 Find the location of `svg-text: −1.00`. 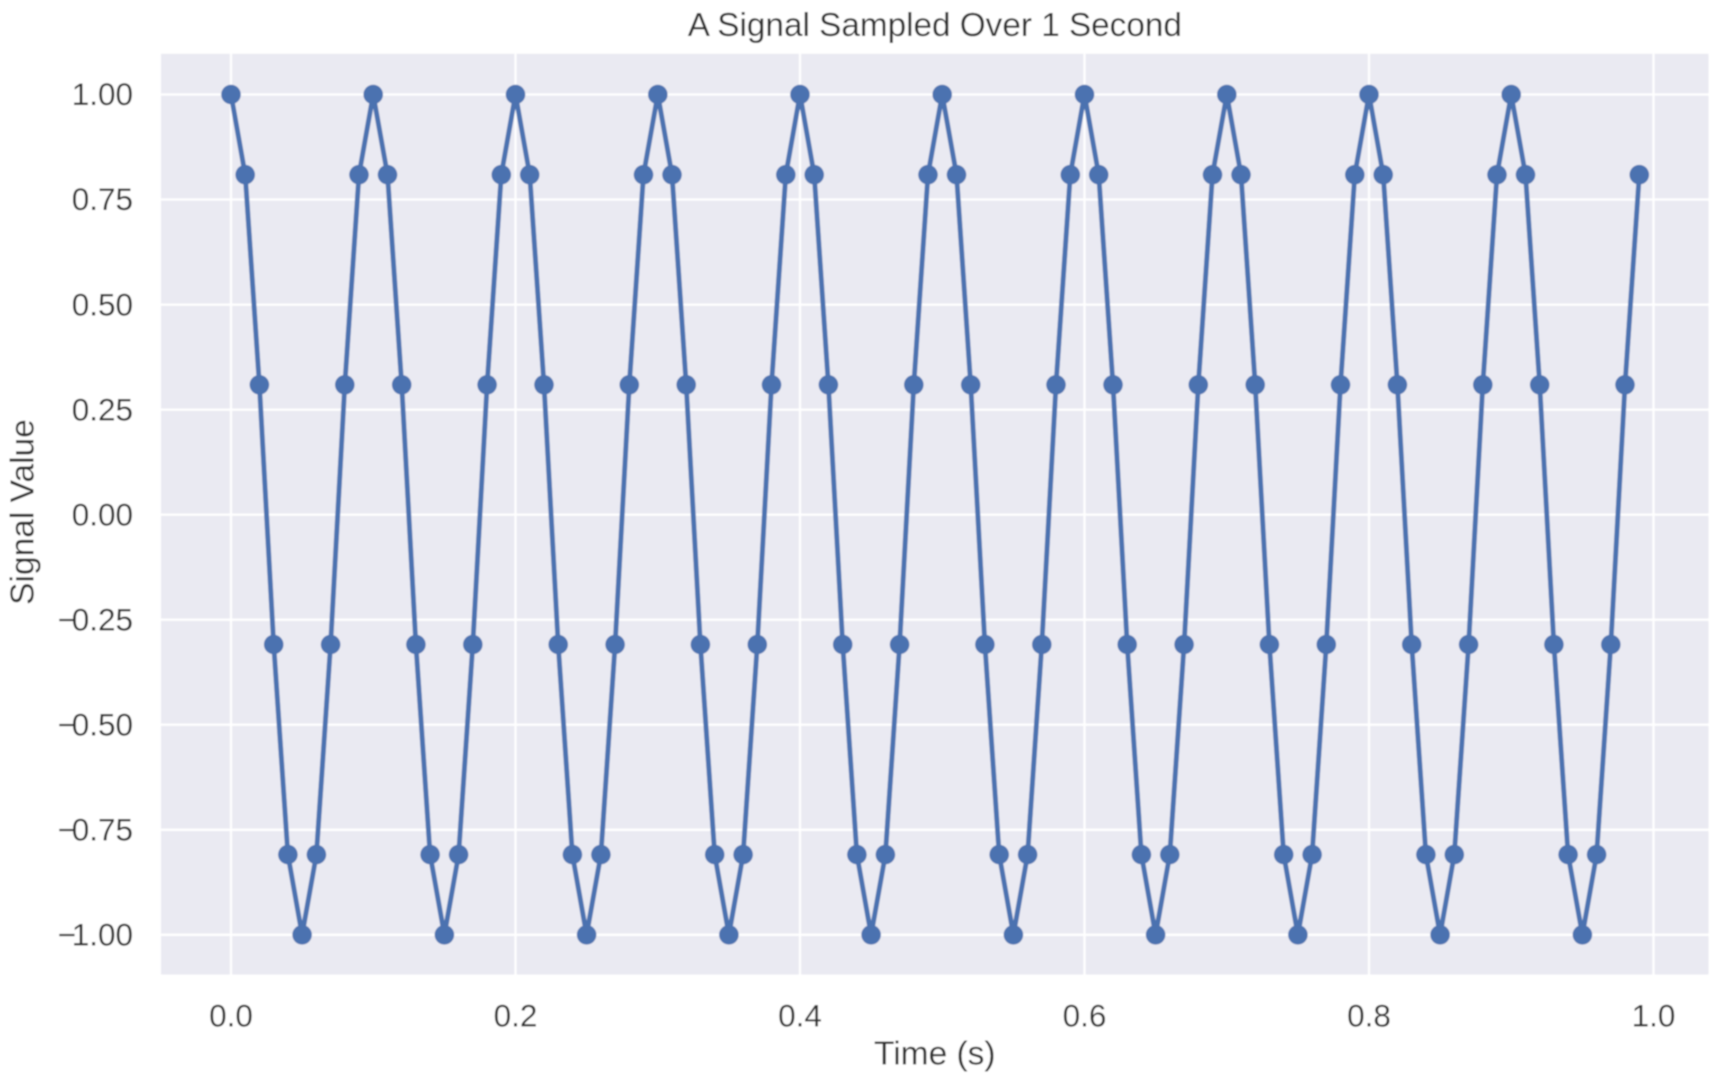

svg-text: −1.00 is located at coordinates (95, 935).